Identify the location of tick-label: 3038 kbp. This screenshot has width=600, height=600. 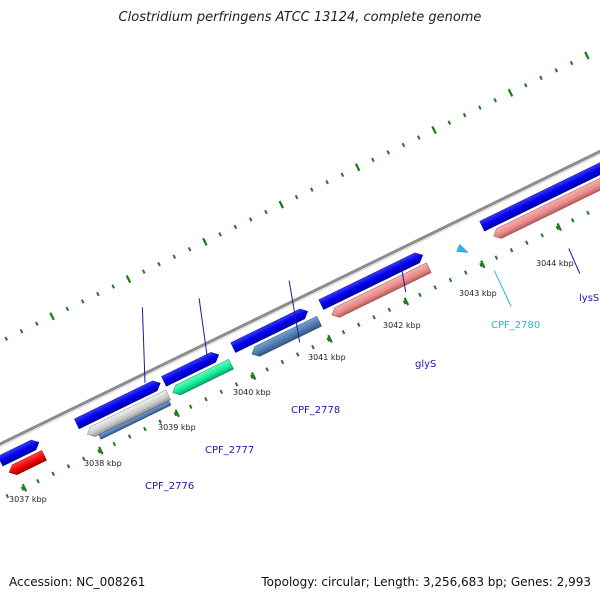
(103, 463).